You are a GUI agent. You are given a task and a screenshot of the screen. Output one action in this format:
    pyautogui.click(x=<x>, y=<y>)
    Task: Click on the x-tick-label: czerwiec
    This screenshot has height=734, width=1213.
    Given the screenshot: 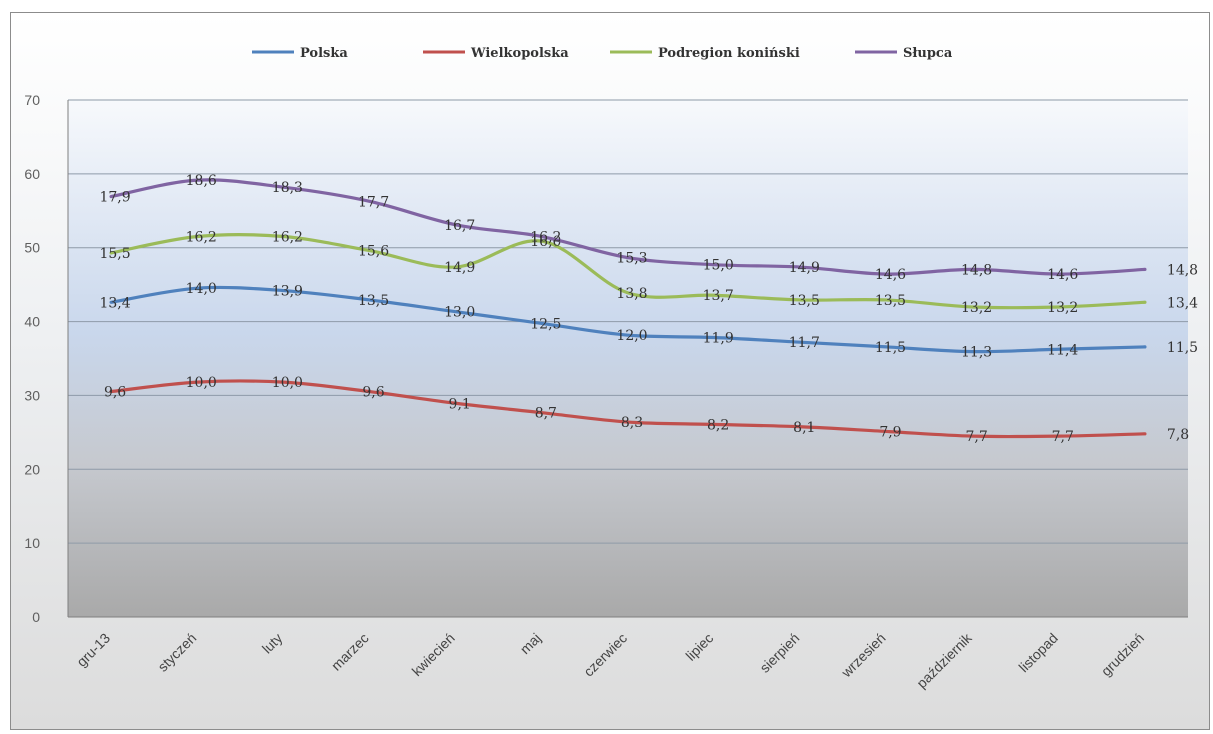 What is the action you would take?
    pyautogui.click(x=605, y=655)
    